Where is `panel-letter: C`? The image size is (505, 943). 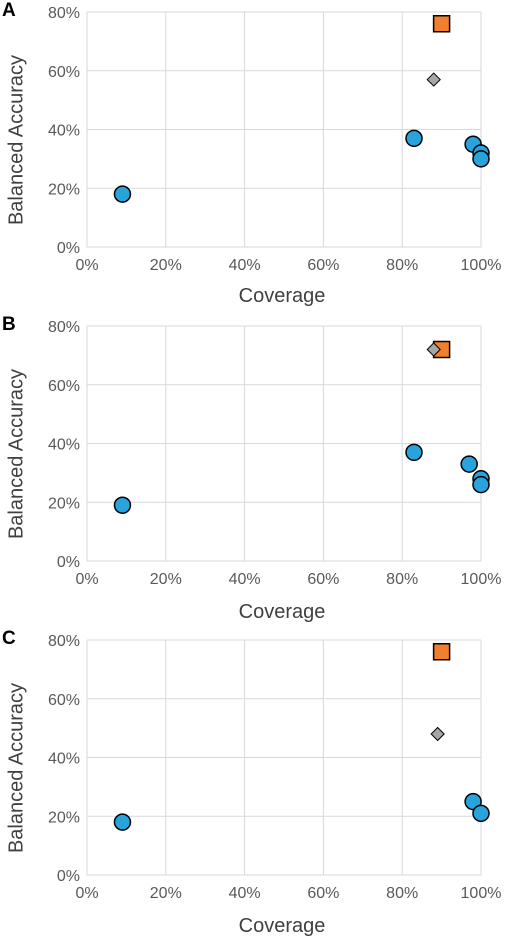
panel-letter: C is located at coordinates (9, 638).